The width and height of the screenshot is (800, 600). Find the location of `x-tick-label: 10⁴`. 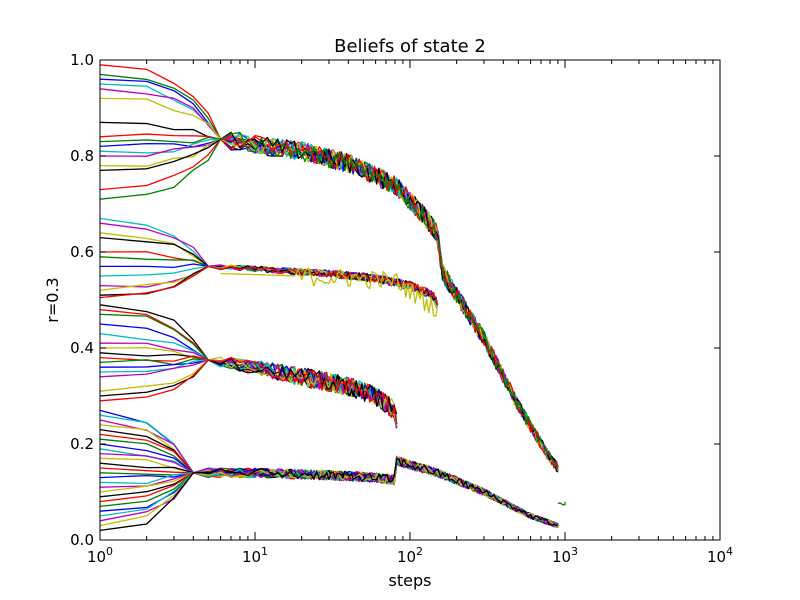

x-tick-label: 10⁴ is located at coordinates (720, 555).